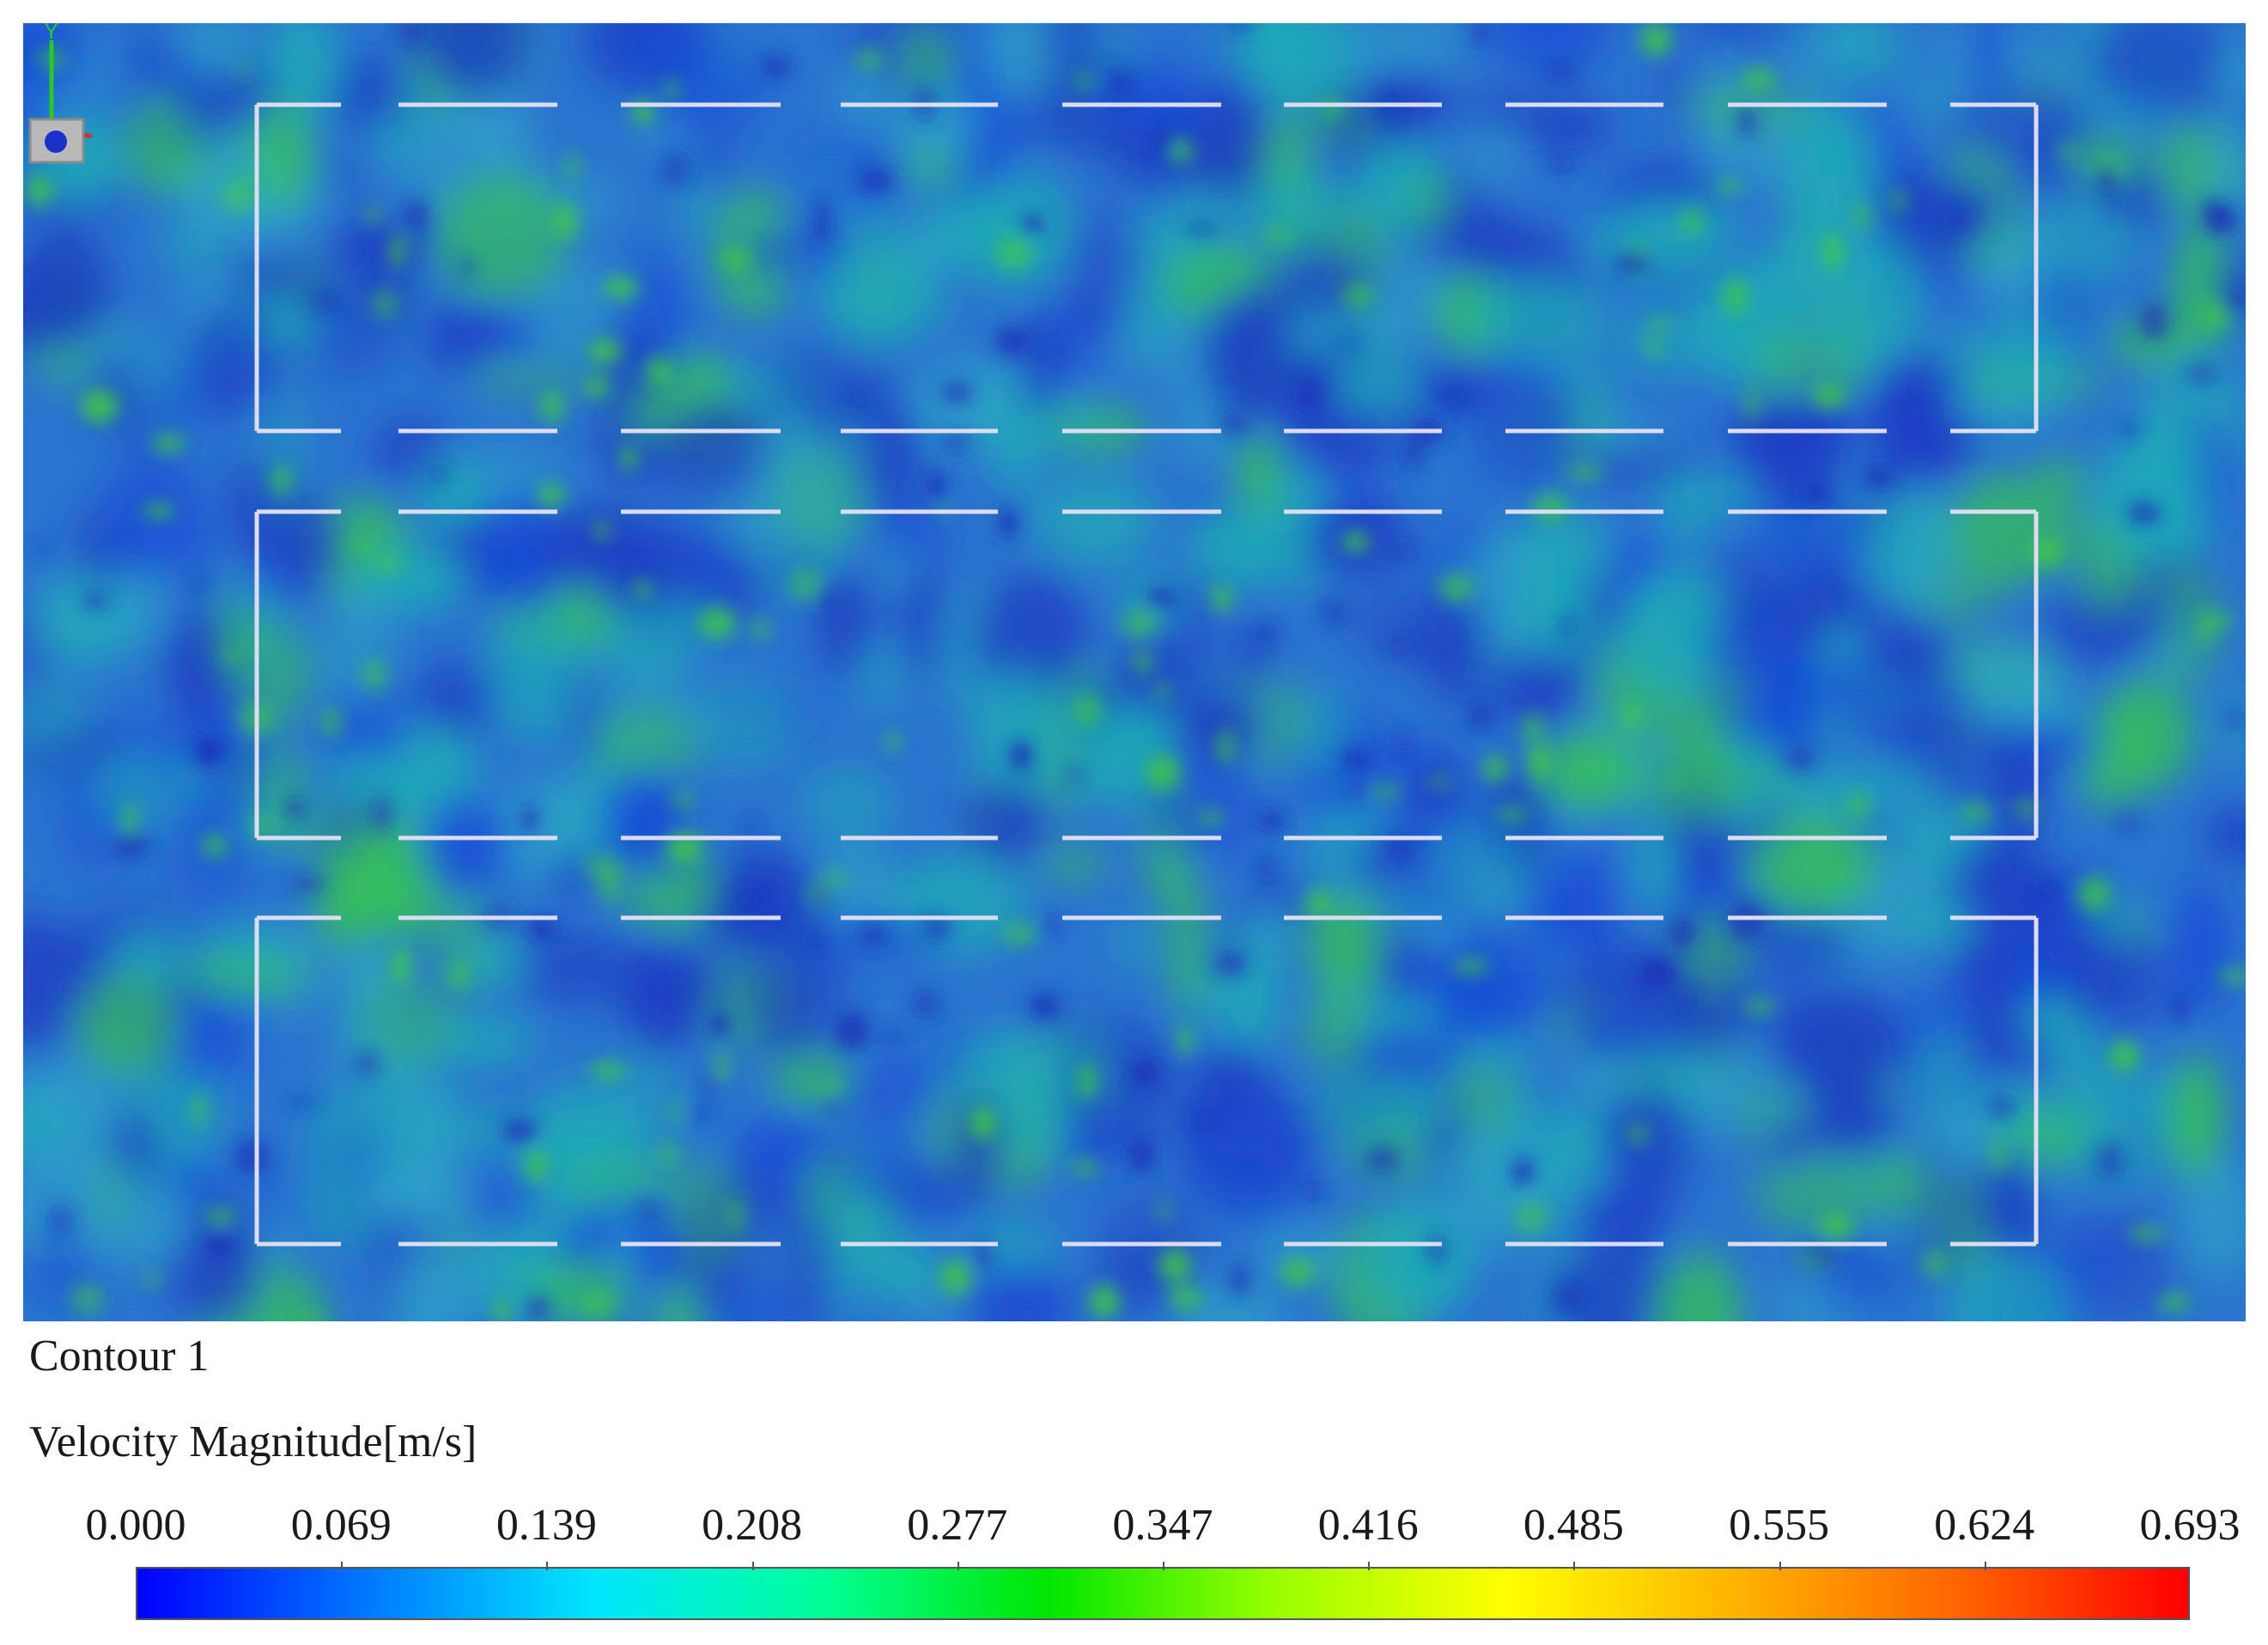  I want to click on legend-tick-label: 0.485, so click(1573, 1526).